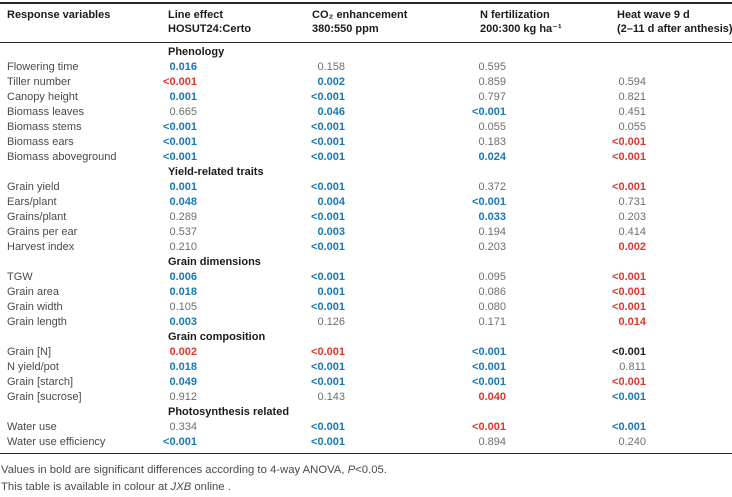  I want to click on row-label: Grains/plant, so click(37, 217).